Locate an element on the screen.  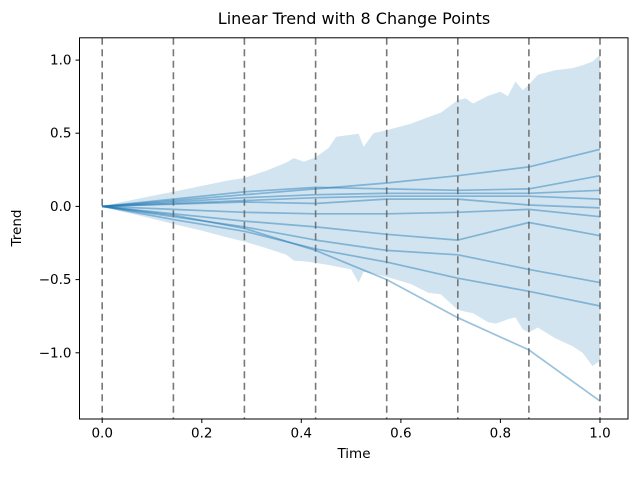
x-tick-label: 0.4 is located at coordinates (301, 434).